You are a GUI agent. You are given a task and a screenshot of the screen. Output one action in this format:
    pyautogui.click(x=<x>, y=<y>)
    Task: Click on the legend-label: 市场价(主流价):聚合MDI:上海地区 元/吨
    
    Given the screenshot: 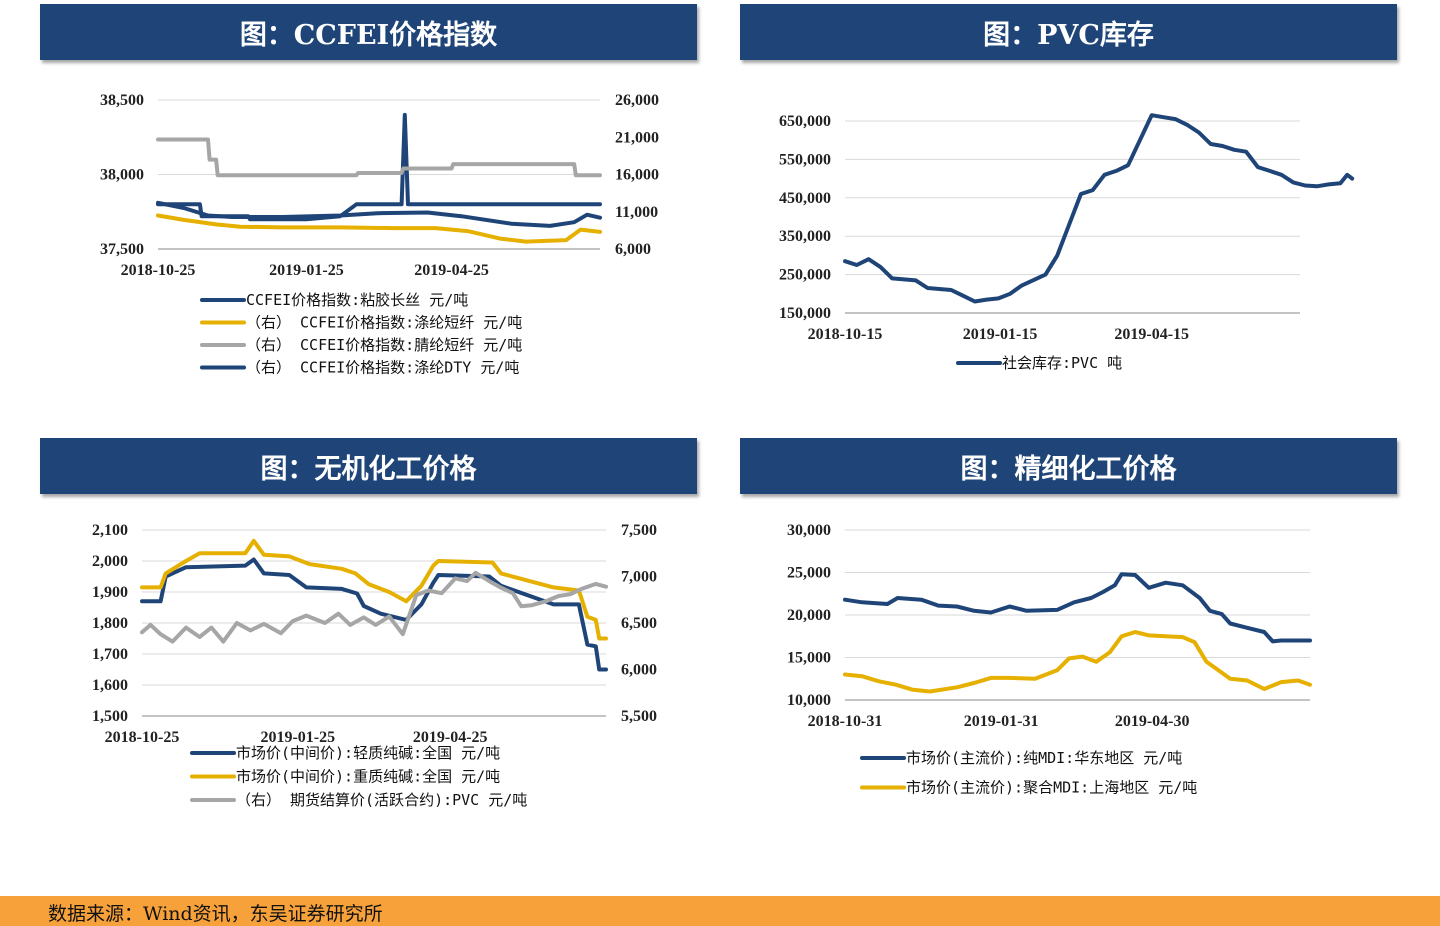 What is the action you would take?
    pyautogui.click(x=1051, y=788)
    